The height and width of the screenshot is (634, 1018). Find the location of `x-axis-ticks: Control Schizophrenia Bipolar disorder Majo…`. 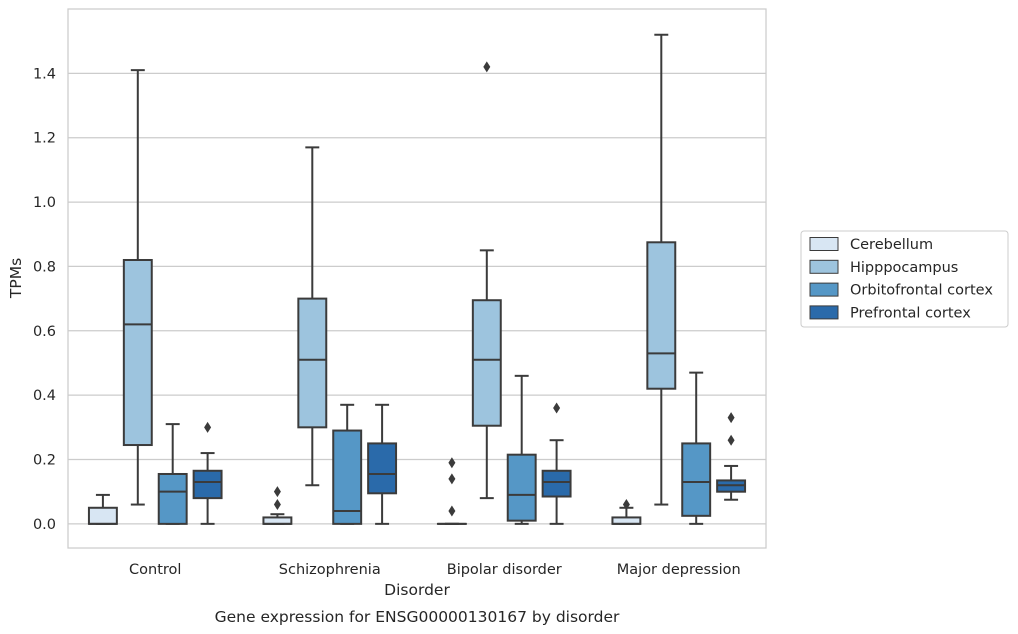

x-axis-ticks: Control Schizophrenia Bipolar disorder Majo… is located at coordinates (435, 570).